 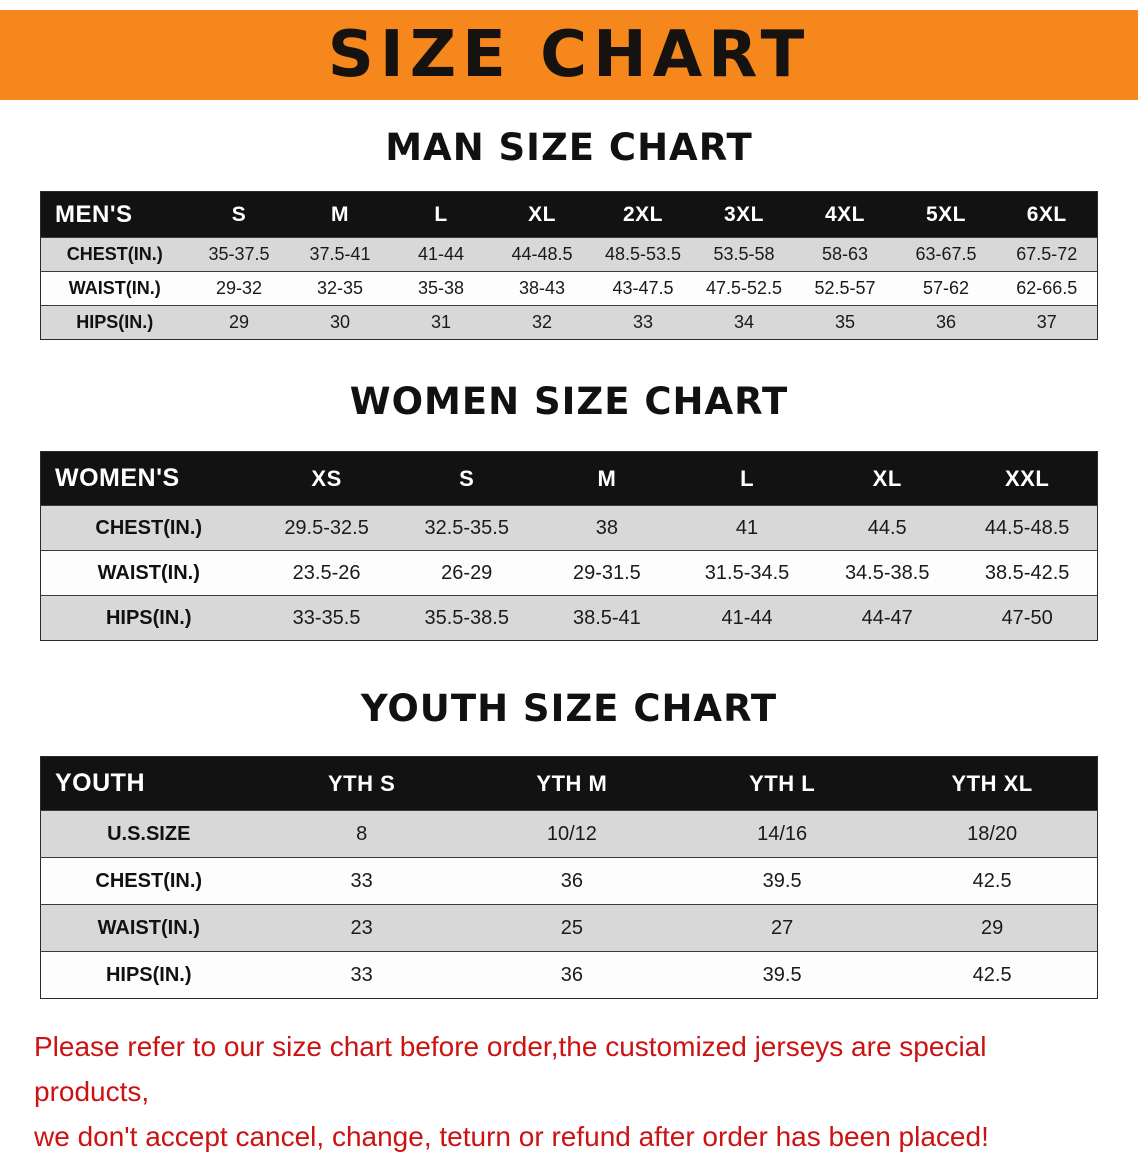 I want to click on size-column-header: 3XL, so click(x=744, y=214).